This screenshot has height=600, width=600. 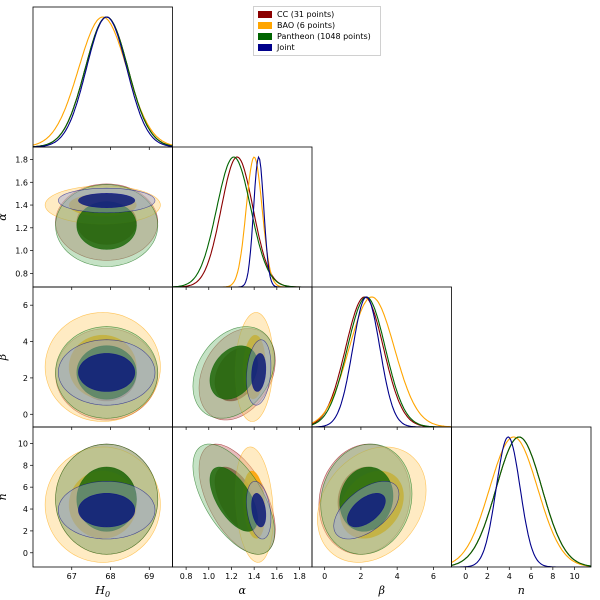 What do you see at coordinates (306, 14) in the screenshot?
I see `legend-label-cc: CC (31 points)` at bounding box center [306, 14].